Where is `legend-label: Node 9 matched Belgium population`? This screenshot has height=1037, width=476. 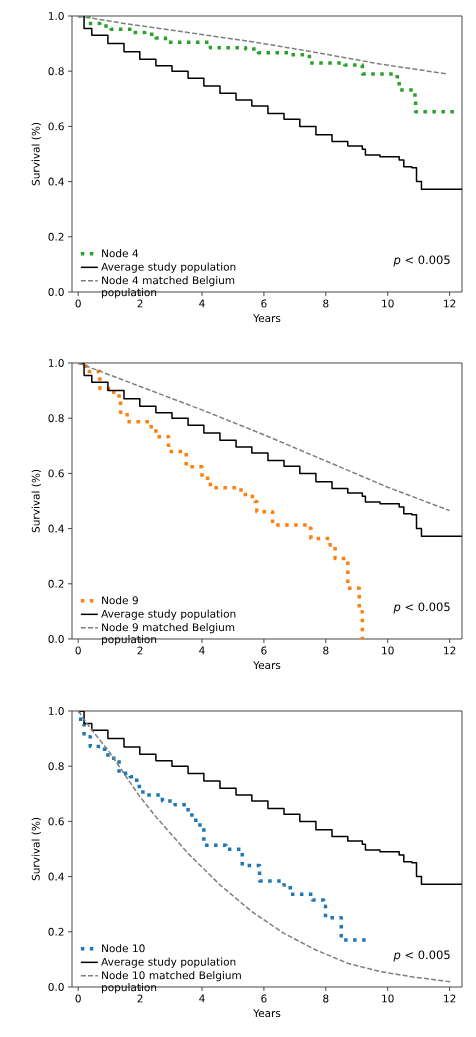 legend-label: Node 9 matched Belgium population is located at coordinates (168, 634).